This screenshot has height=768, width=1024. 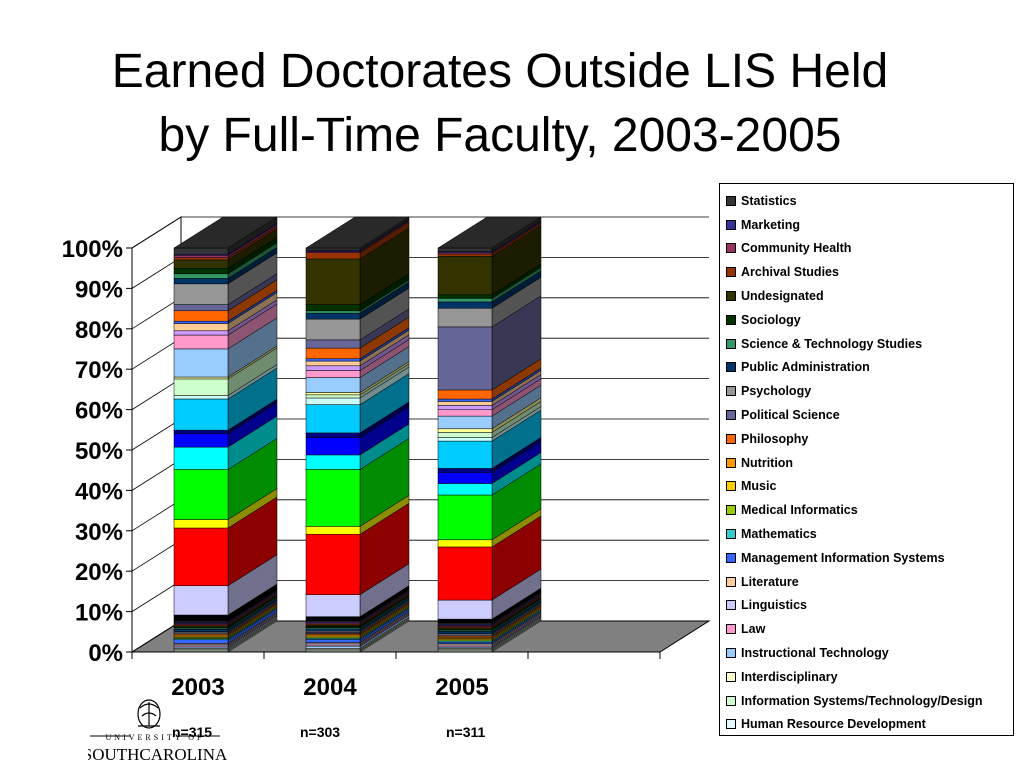 I want to click on y-tick-label: 50%, so click(x=99, y=451).